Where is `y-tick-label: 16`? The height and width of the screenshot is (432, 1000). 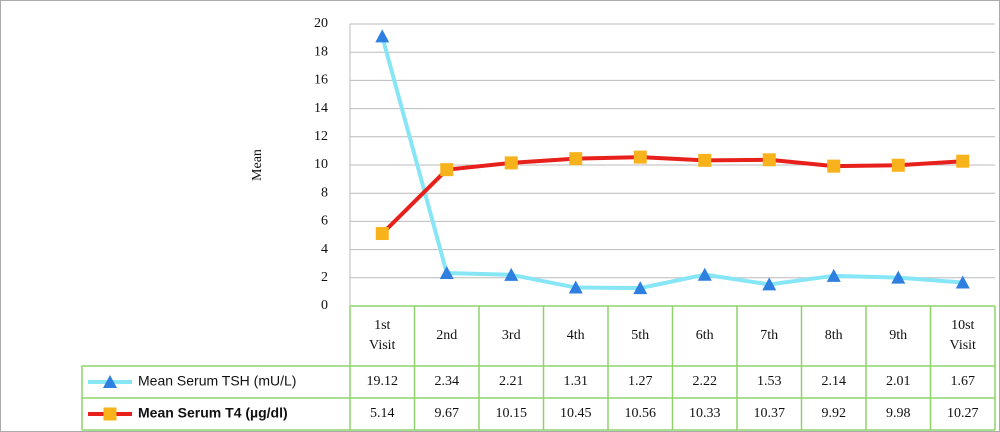
y-tick-label: 16 is located at coordinates (321, 80).